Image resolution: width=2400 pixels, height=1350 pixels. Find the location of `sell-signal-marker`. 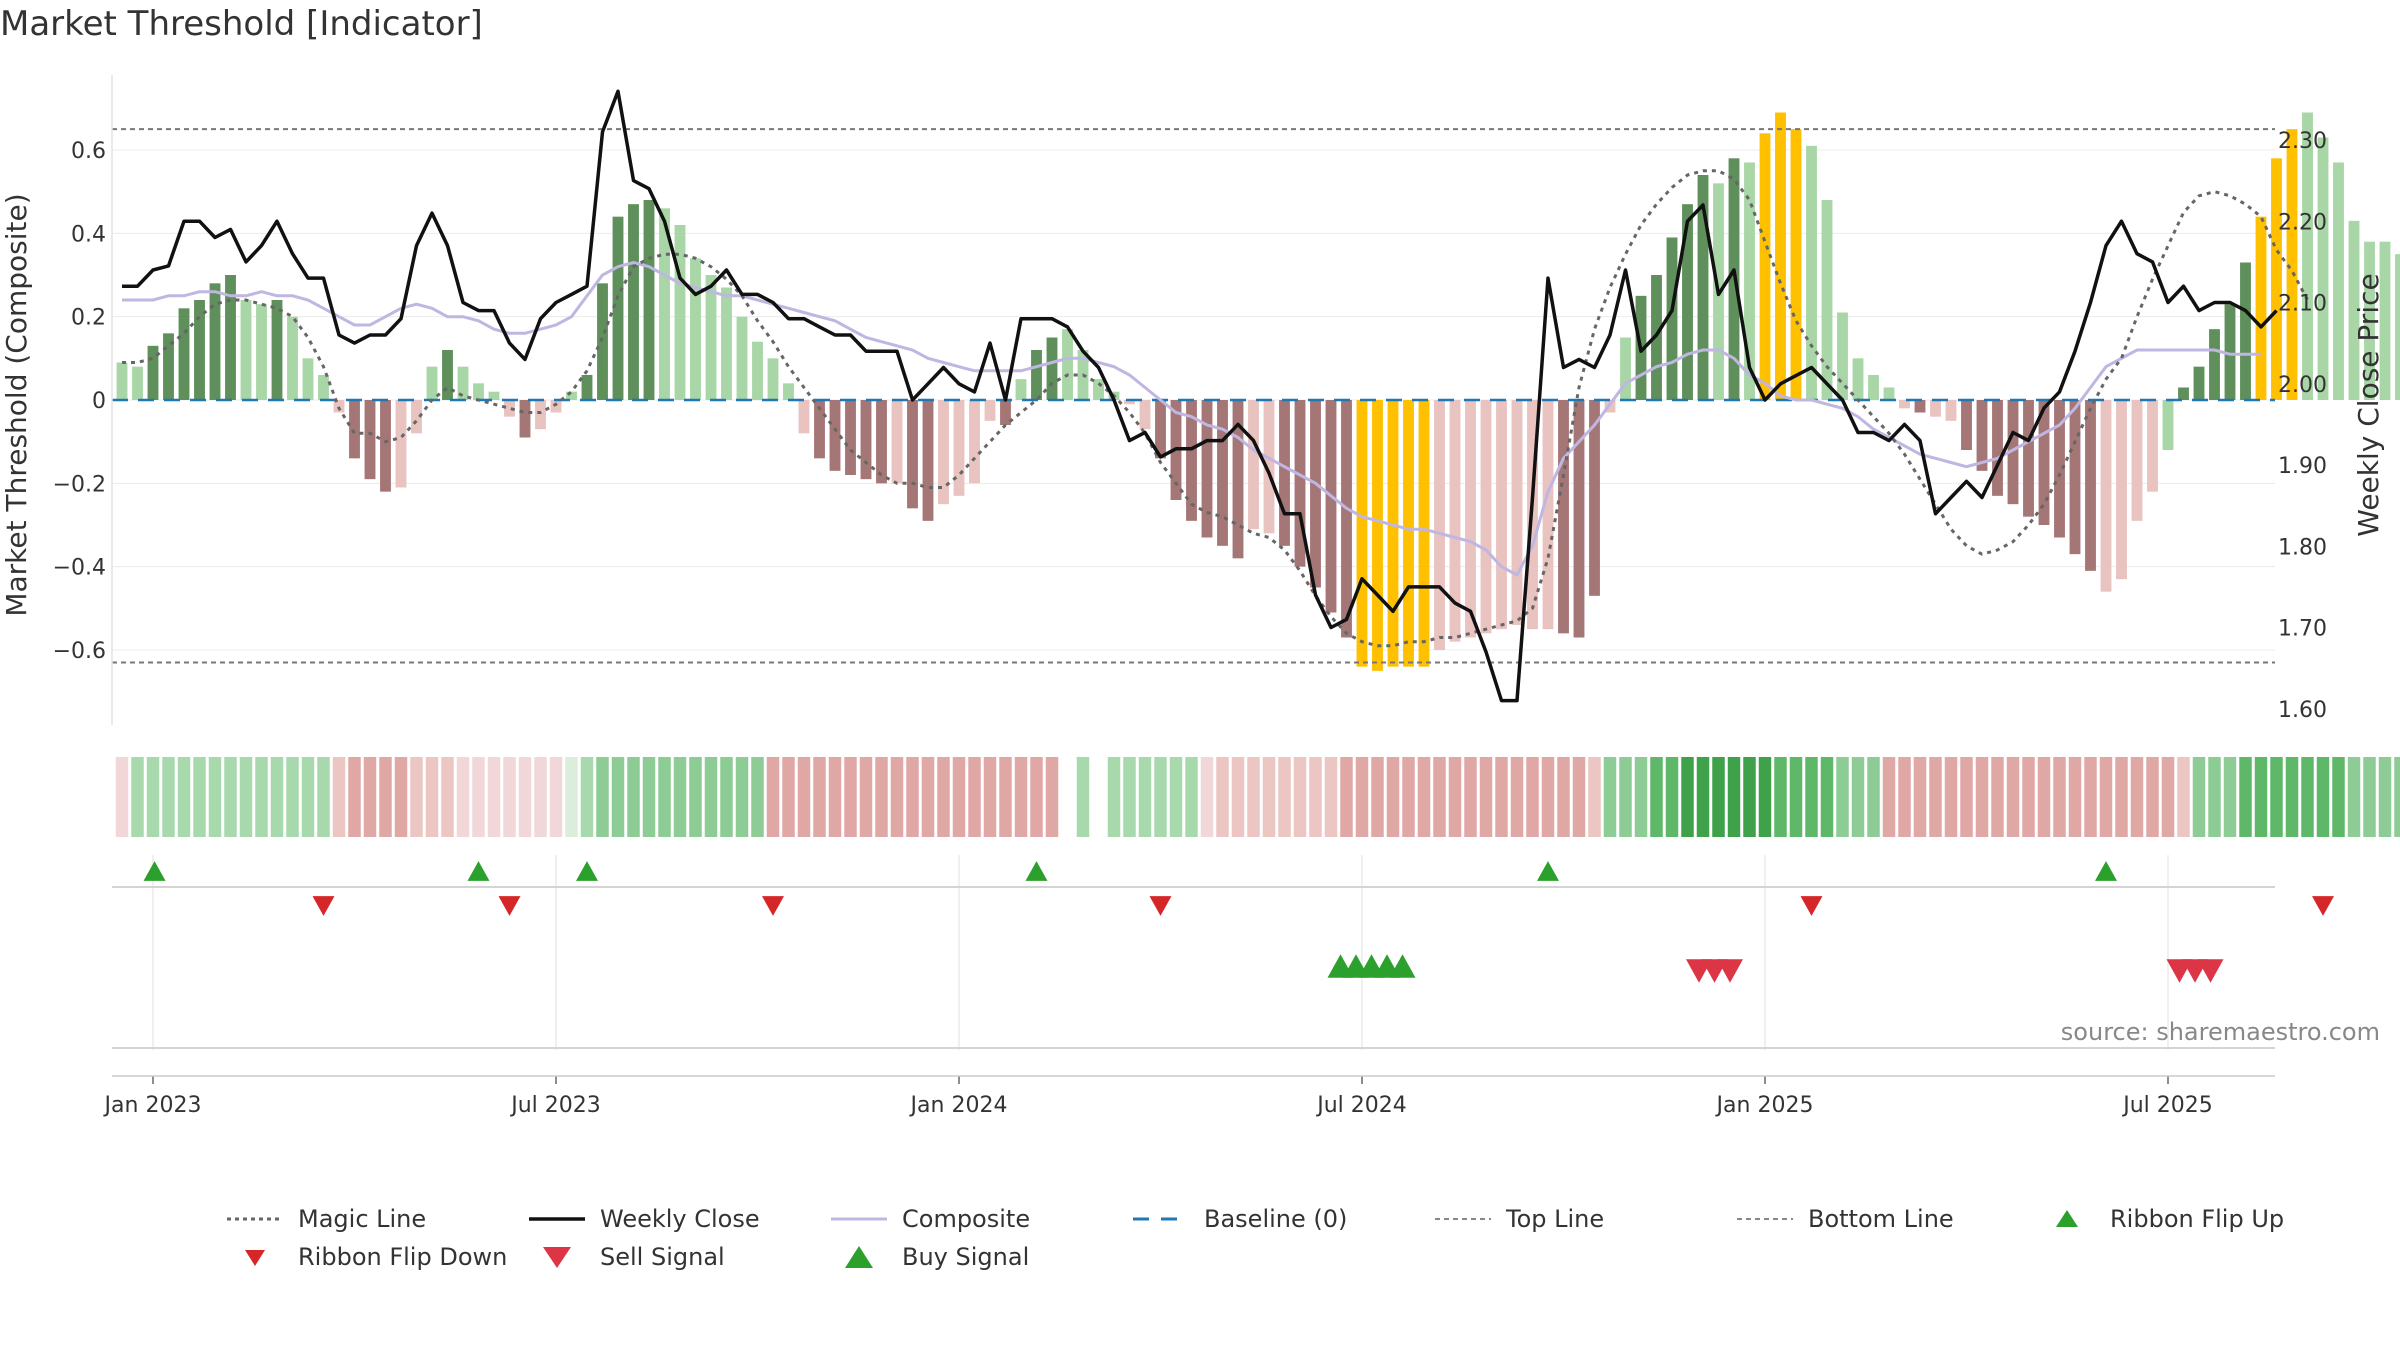

sell-signal-marker is located at coordinates (2210, 971).